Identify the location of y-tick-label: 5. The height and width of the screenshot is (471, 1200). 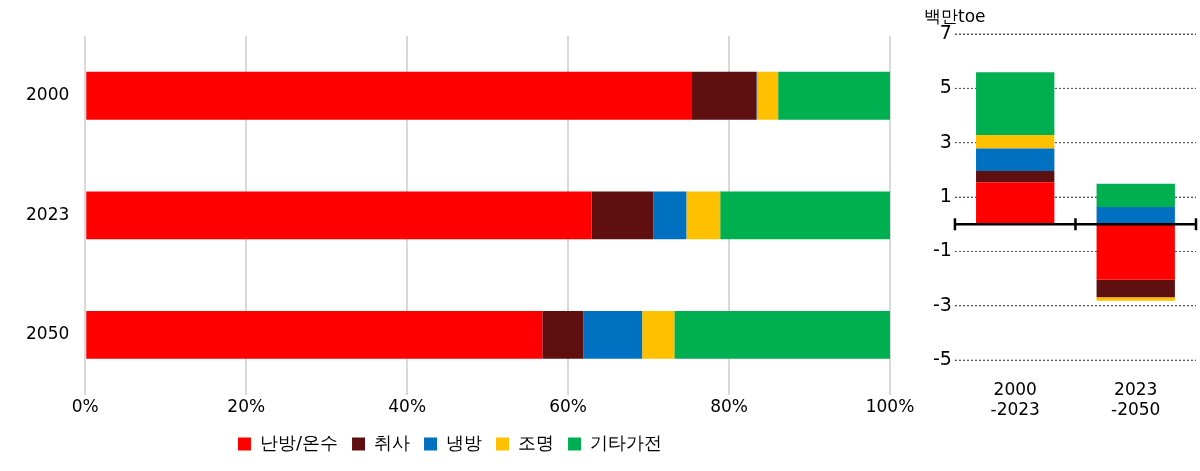
(945, 86).